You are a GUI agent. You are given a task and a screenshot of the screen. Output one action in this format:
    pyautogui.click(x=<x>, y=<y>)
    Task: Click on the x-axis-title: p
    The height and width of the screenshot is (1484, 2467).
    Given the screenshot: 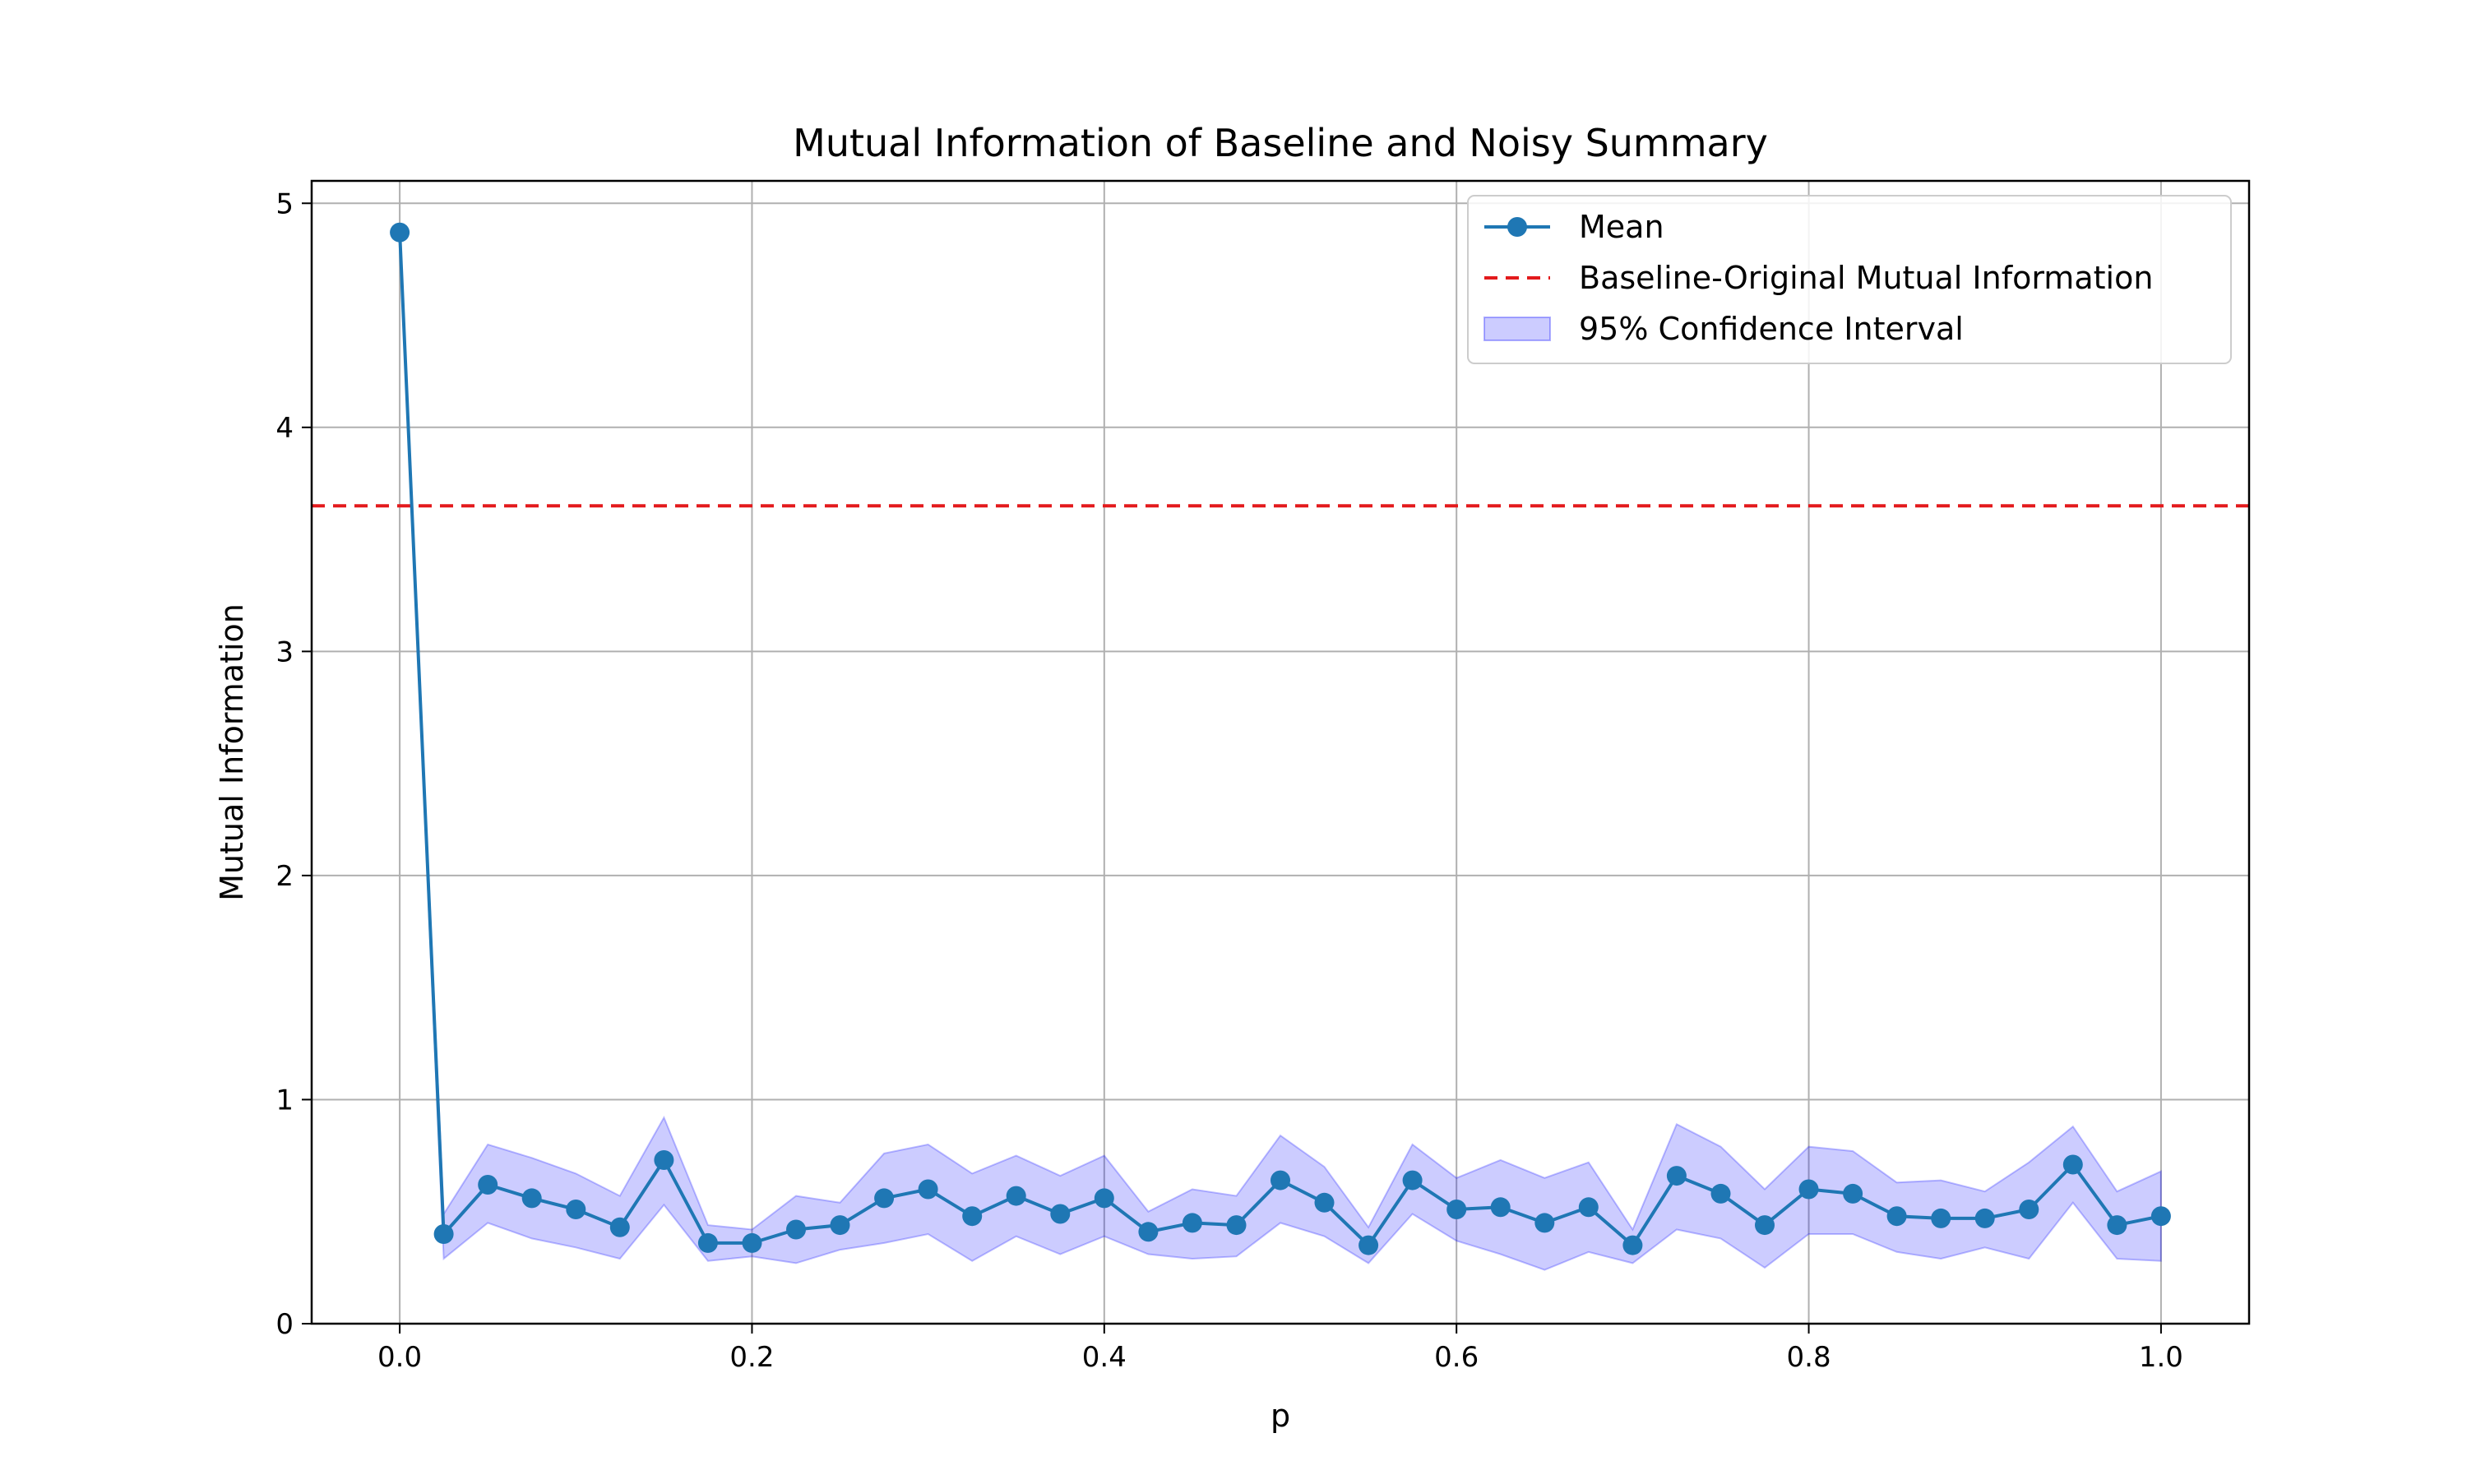 What is the action you would take?
    pyautogui.click(x=1280, y=1416)
    